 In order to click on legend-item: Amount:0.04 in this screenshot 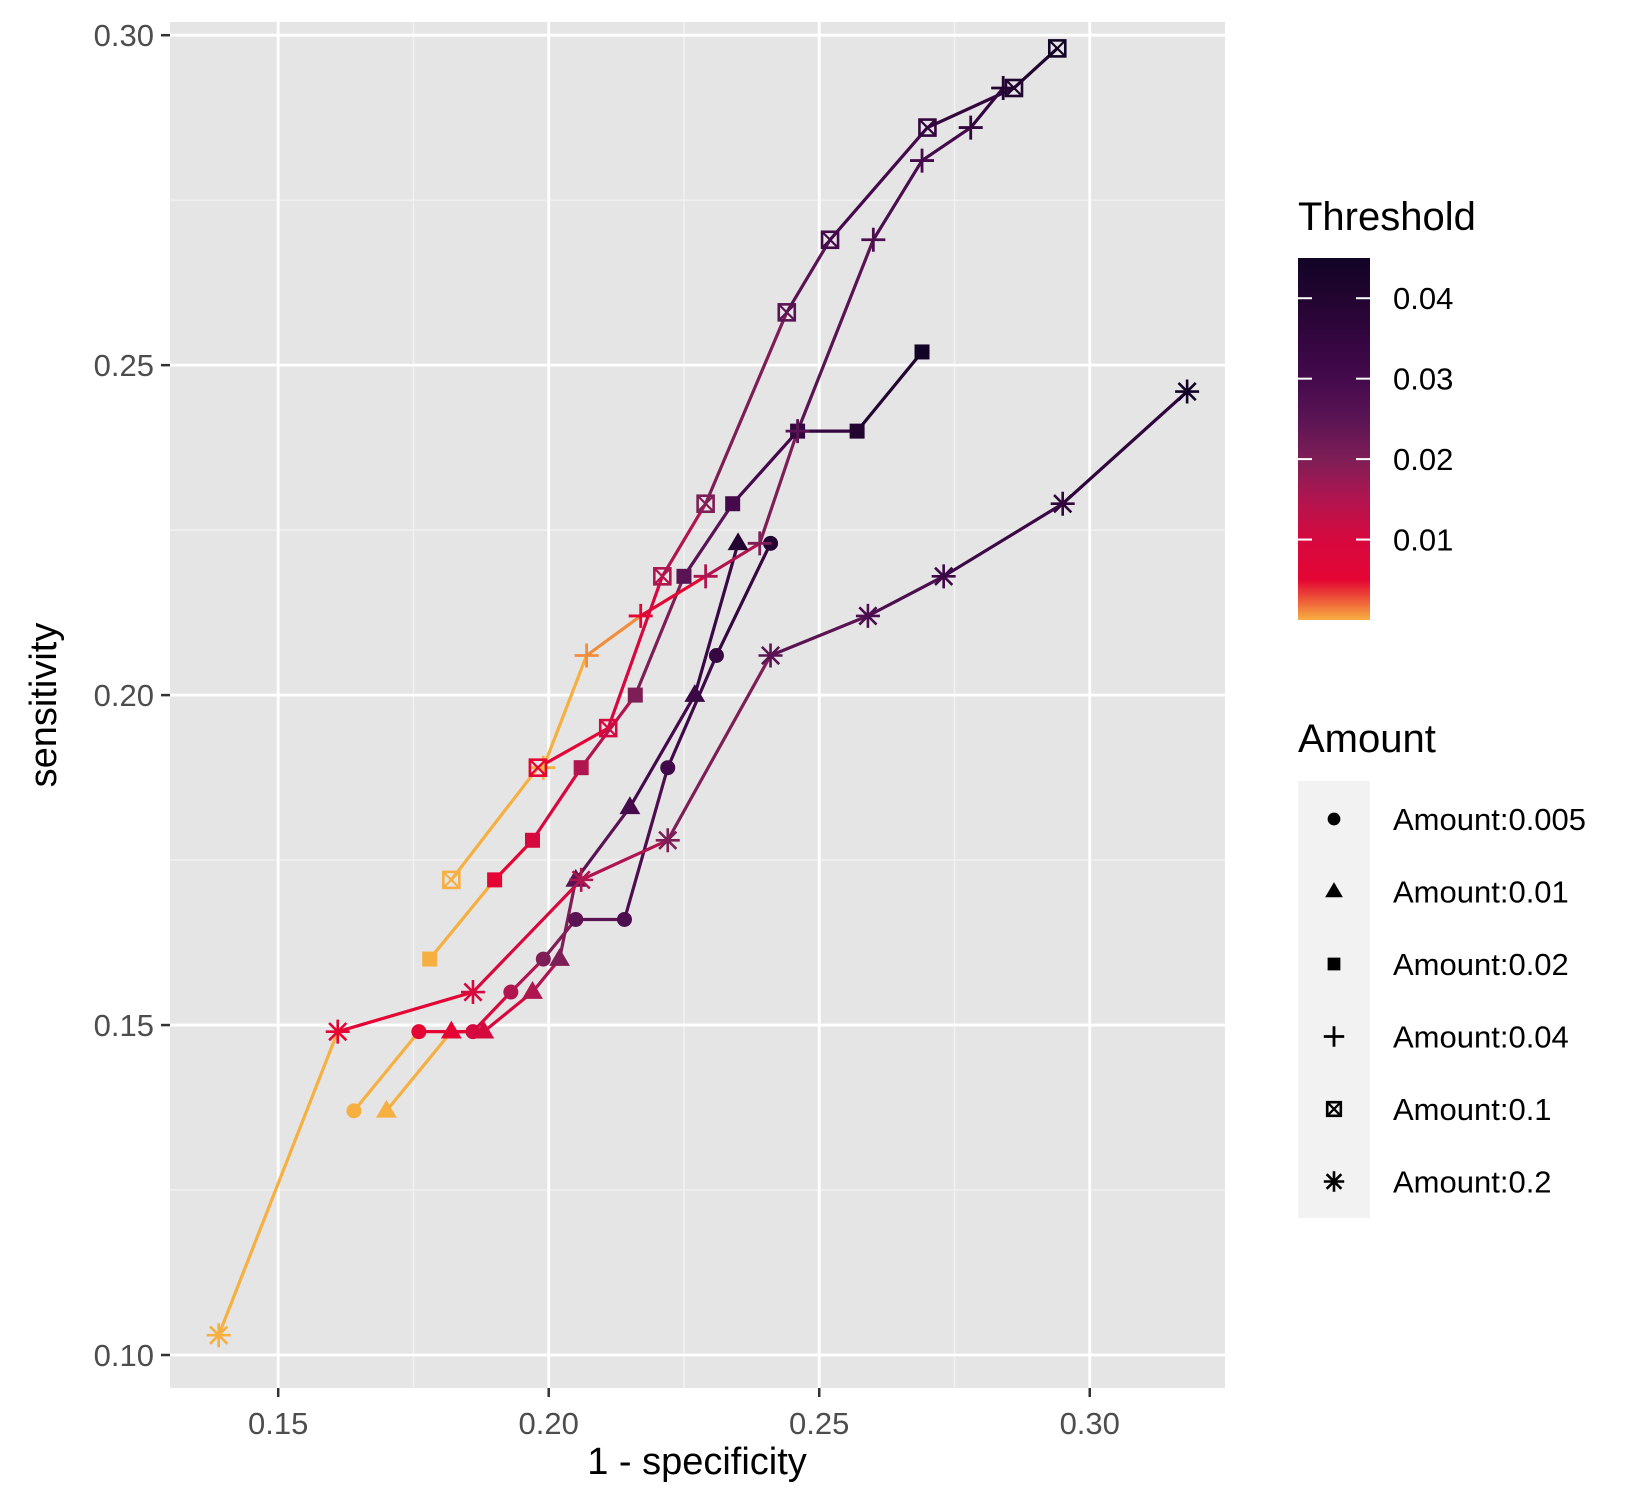, I will do `click(1446, 1037)`.